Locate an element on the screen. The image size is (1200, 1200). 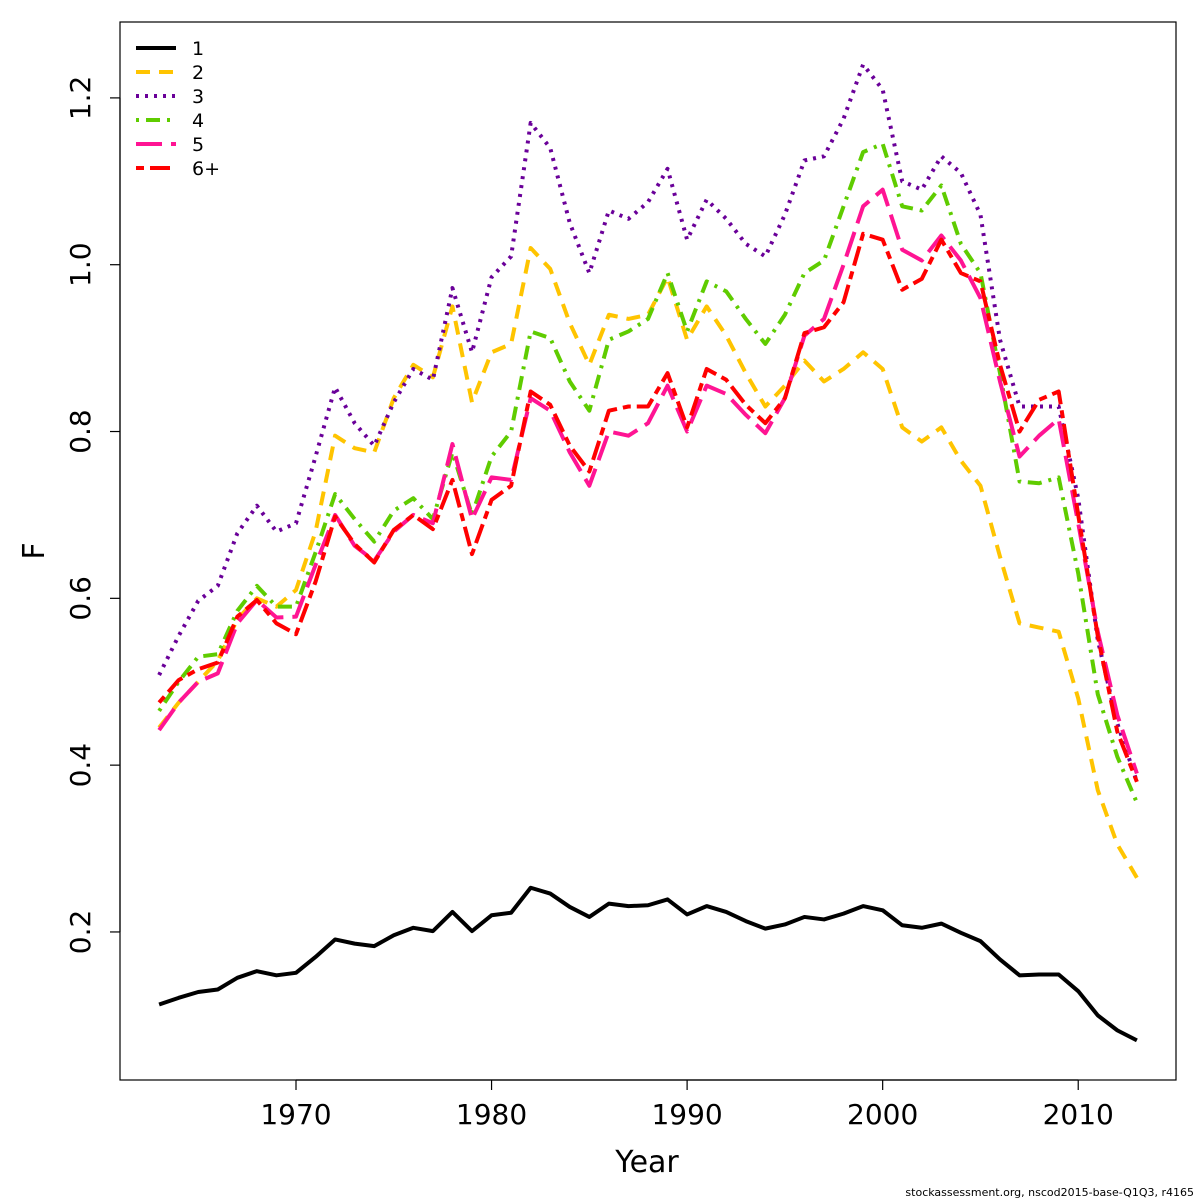
y-tick-label: 0.6 is located at coordinates (80, 598).